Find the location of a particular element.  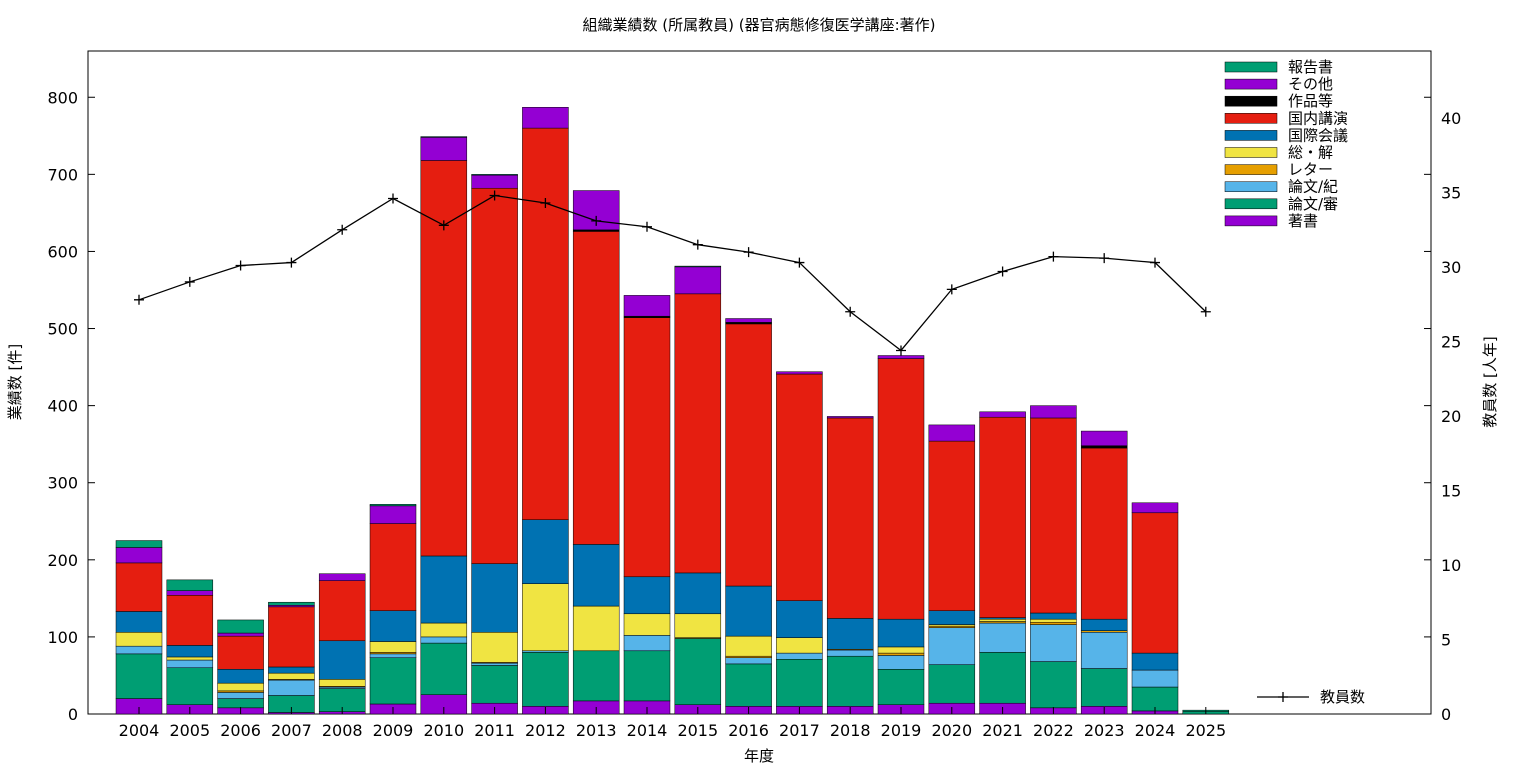

x-tick-label: 2017 is located at coordinates (799, 730).